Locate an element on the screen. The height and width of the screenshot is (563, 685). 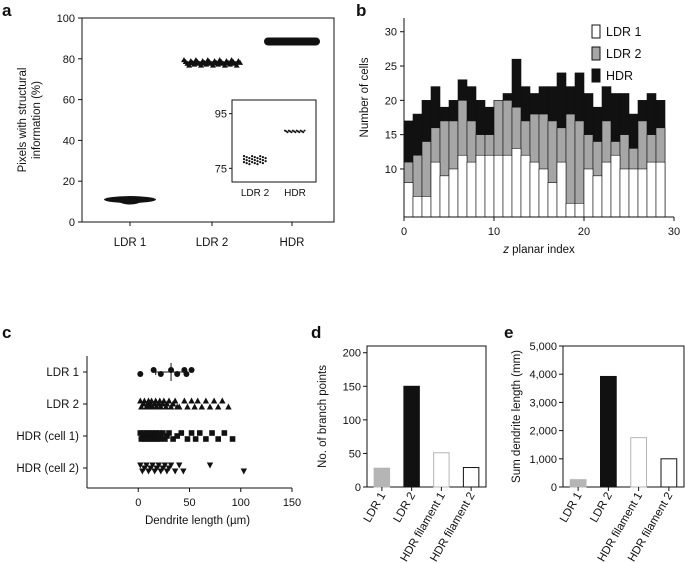
panel-d-ylabel: No. of branch points is located at coordinates (323, 416).